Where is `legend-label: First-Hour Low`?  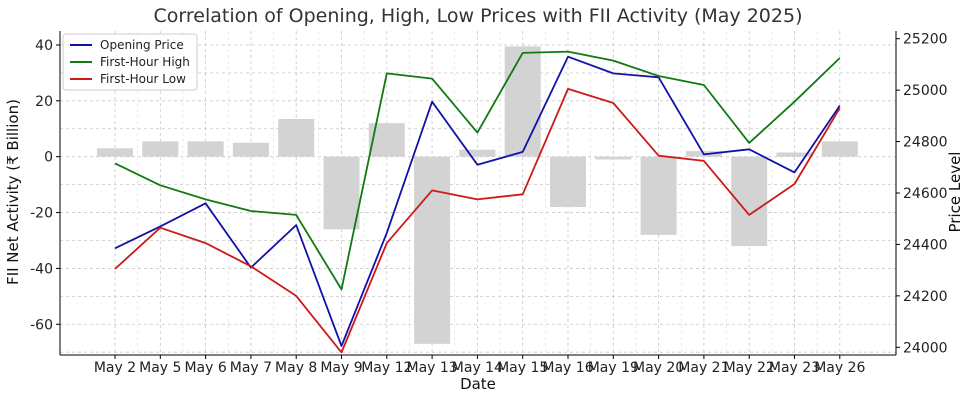
legend-label: First-Hour Low is located at coordinates (143, 79).